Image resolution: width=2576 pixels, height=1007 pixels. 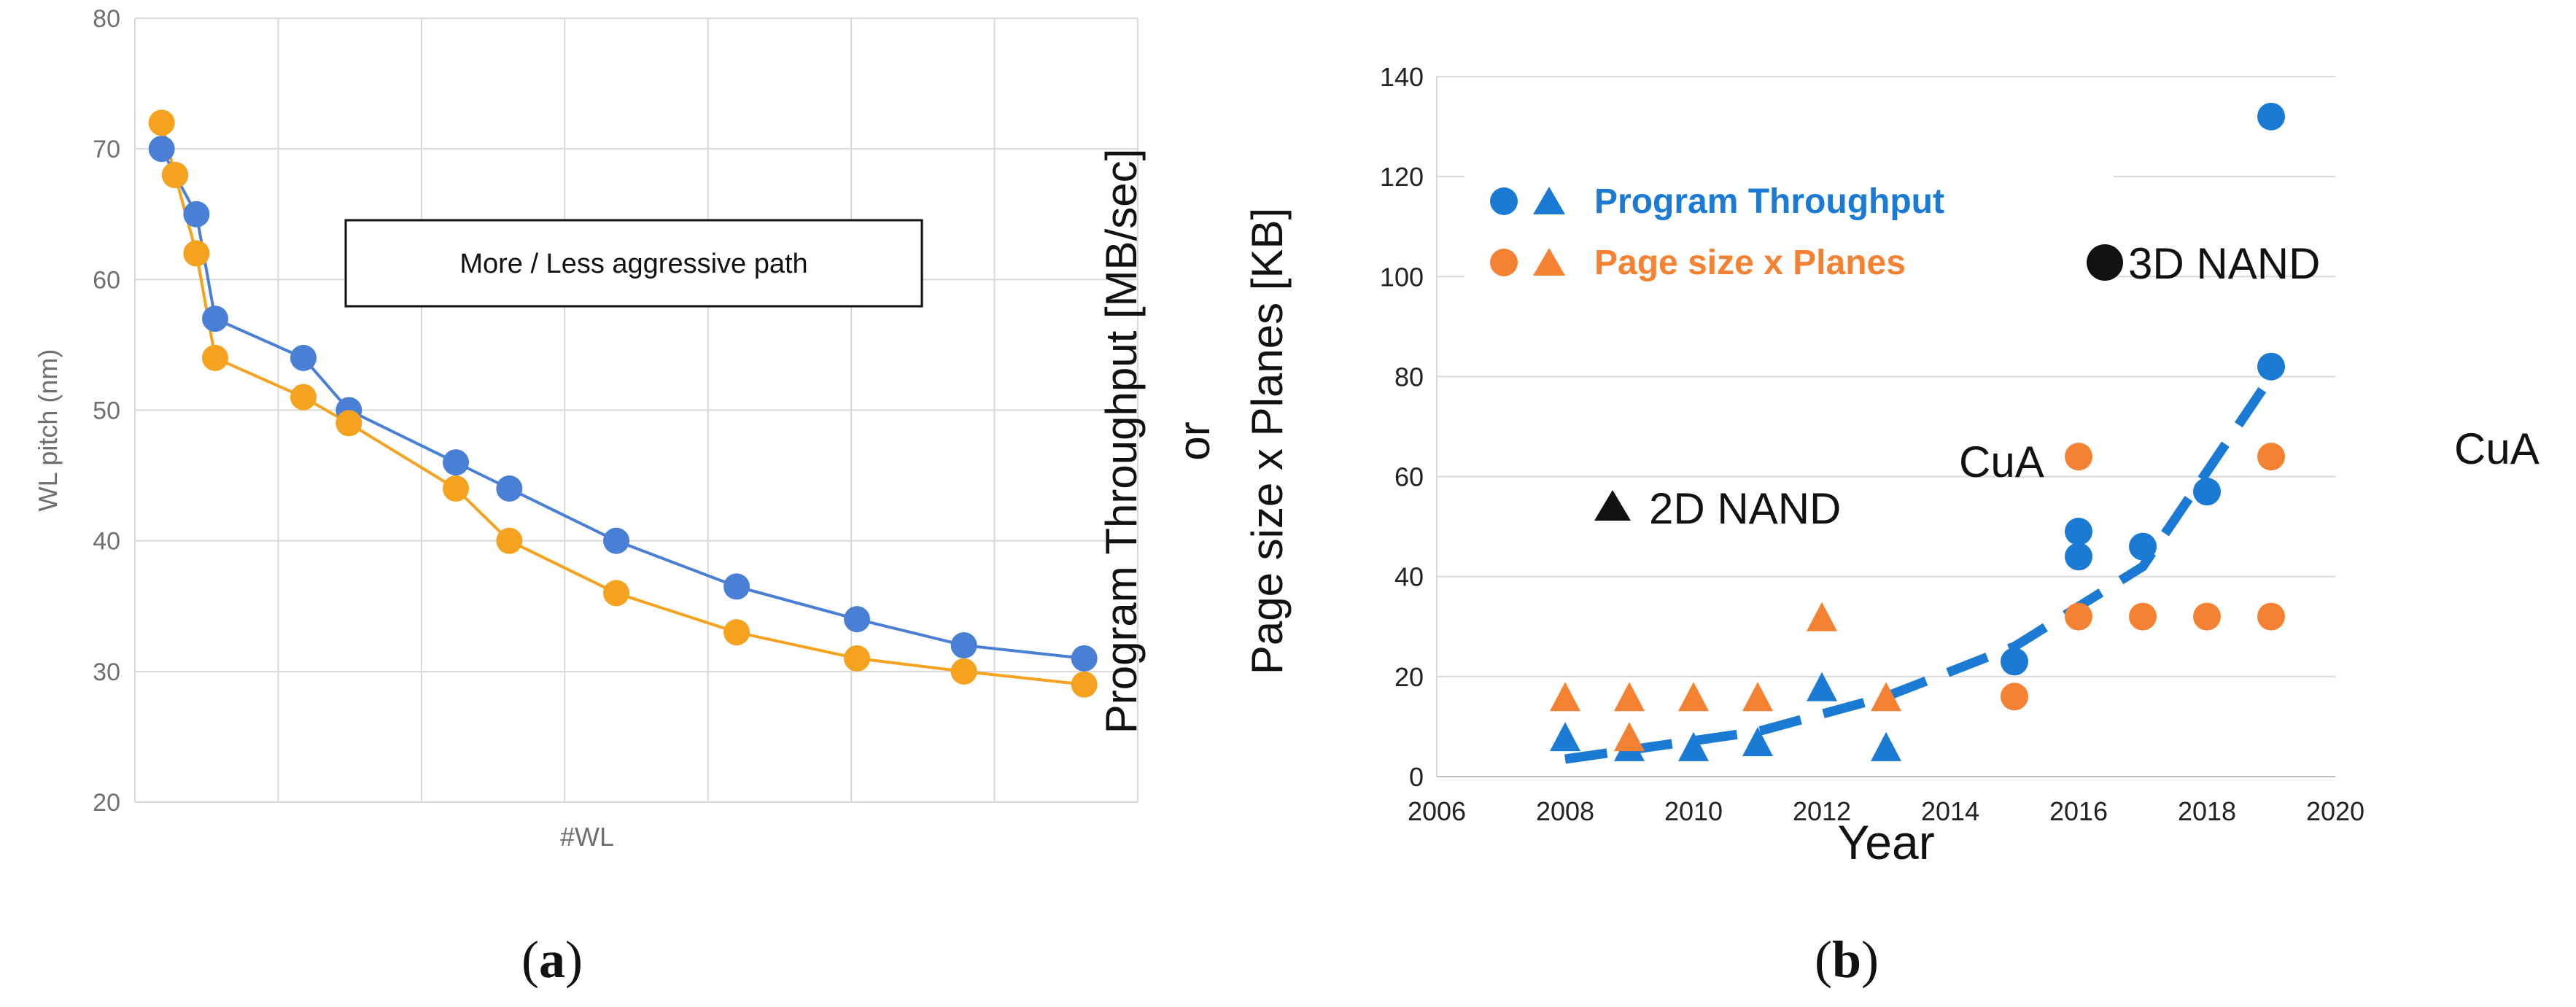 I want to click on panel-b-y-tick-label: 60, so click(x=1409, y=477).